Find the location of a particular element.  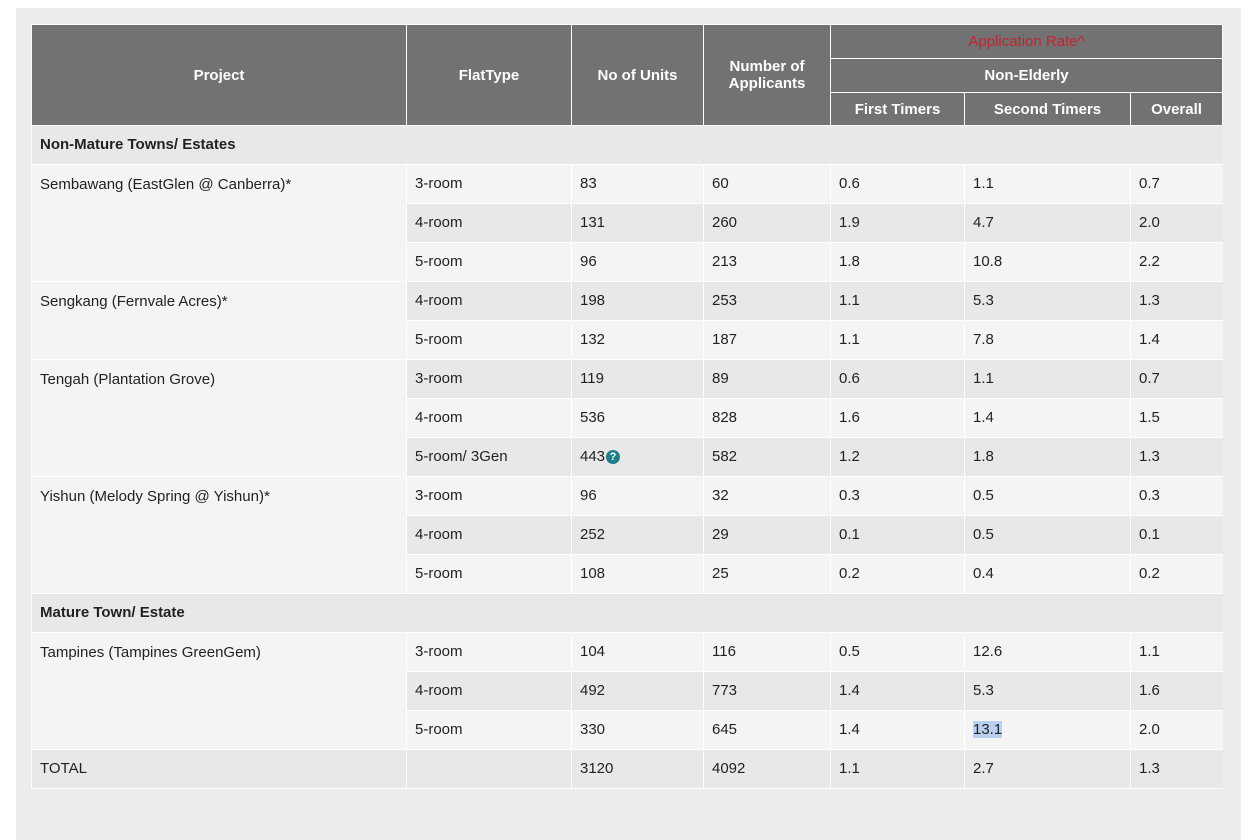

second-timers-cell: 5.3 is located at coordinates (1047, 691).